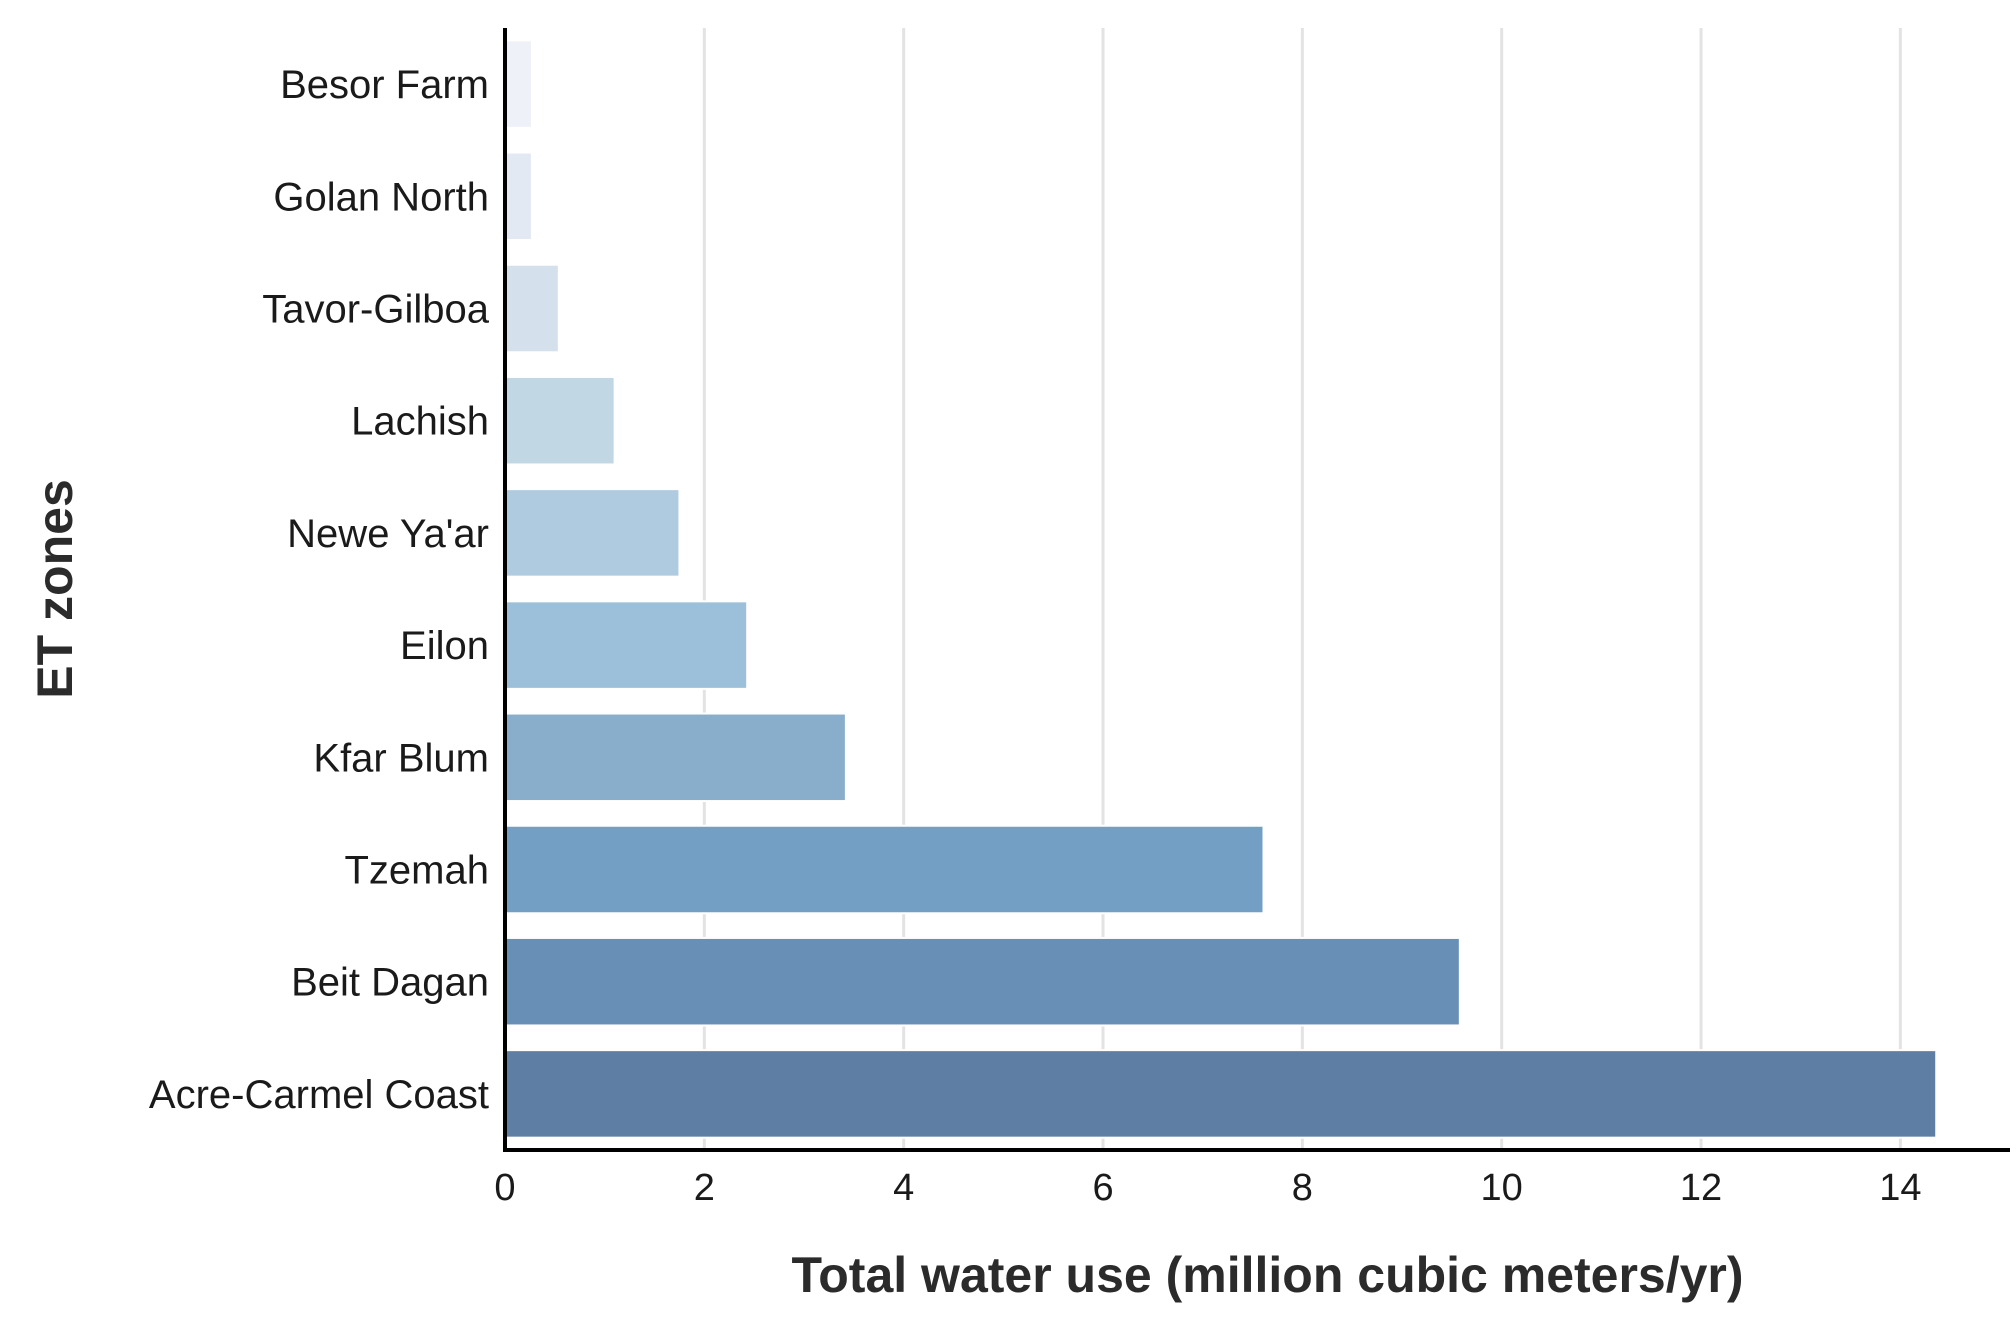  What do you see at coordinates (1207, 1188) in the screenshot?
I see `x-tick-labels: 0 2 4 6 8 10 12 14` at bounding box center [1207, 1188].